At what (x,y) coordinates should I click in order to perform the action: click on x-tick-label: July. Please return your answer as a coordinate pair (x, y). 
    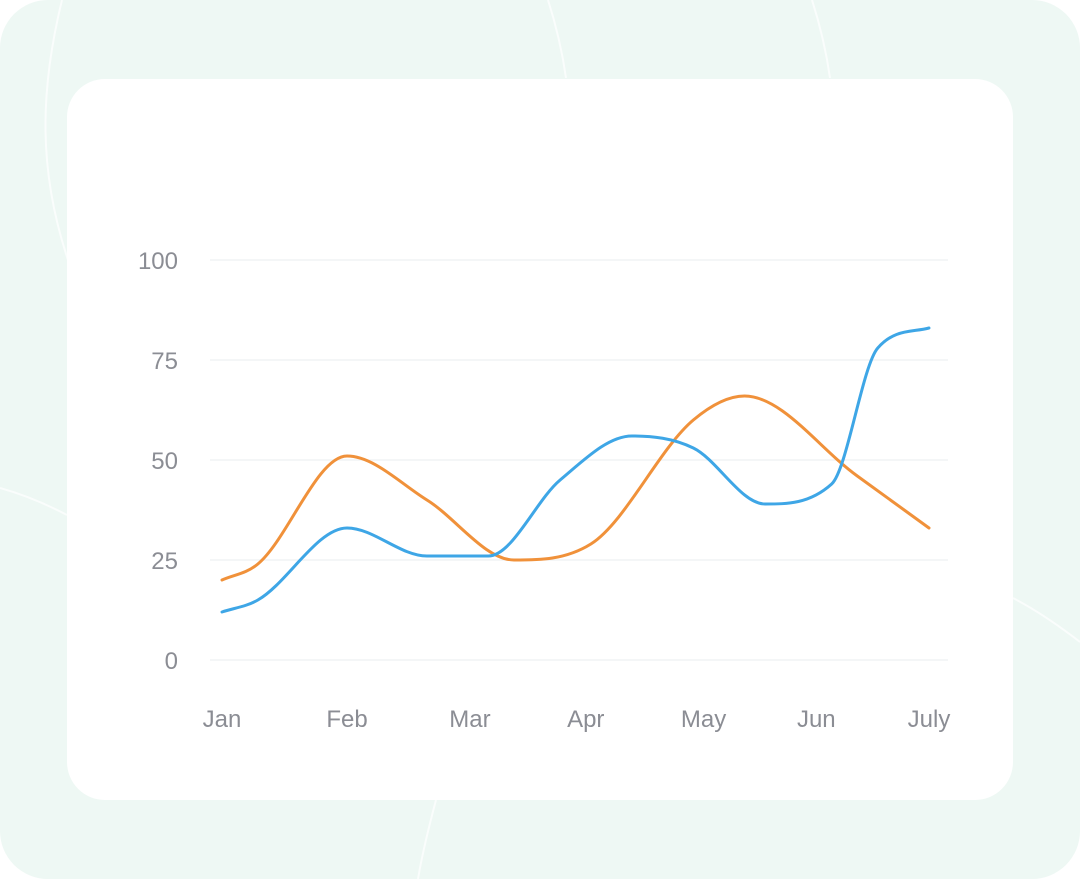
    Looking at the image, I should click on (929, 719).